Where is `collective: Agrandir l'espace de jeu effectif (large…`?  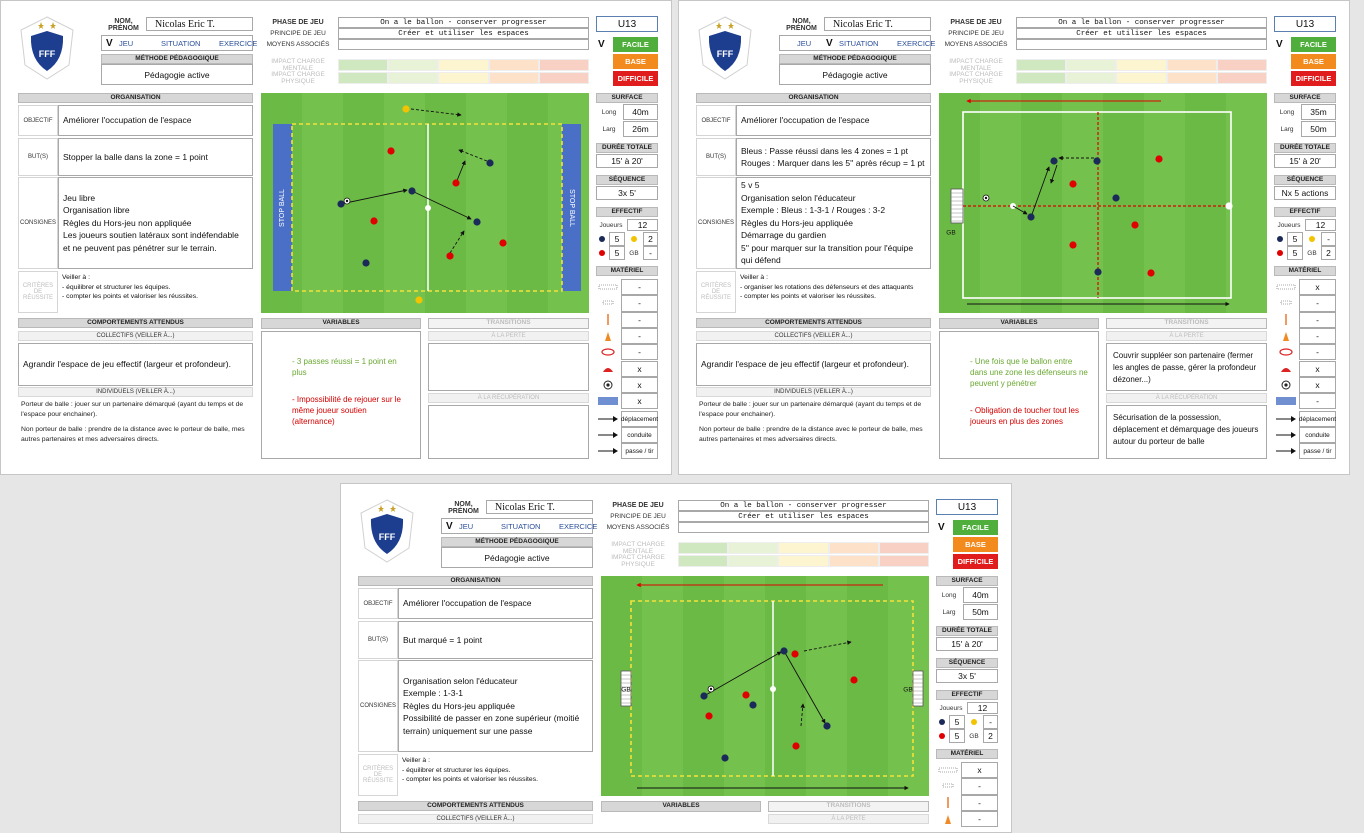 collective: Agrandir l'espace de jeu effectif (large… is located at coordinates (135, 364).